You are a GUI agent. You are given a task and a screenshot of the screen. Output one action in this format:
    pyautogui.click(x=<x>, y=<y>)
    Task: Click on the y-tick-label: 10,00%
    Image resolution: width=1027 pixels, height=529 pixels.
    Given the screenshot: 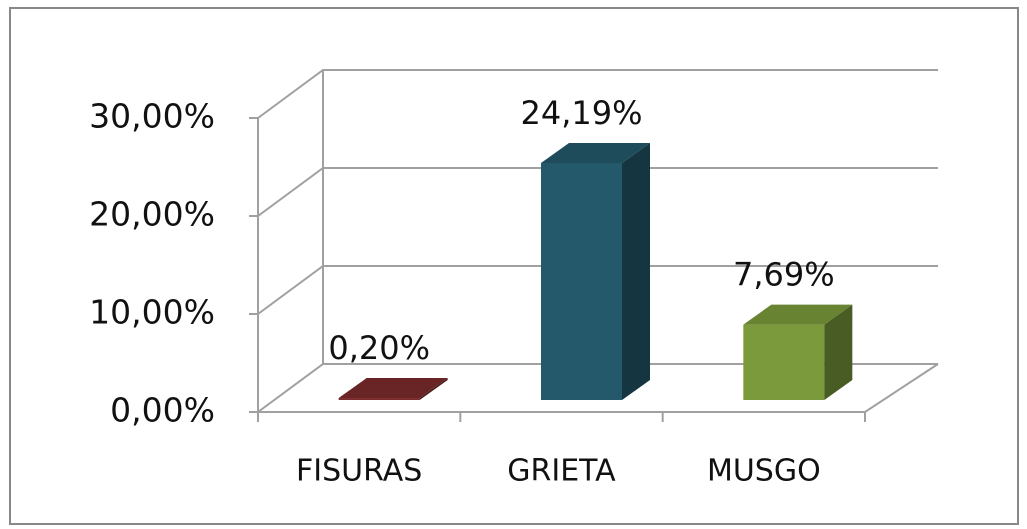 What is the action you would take?
    pyautogui.click(x=152, y=312)
    